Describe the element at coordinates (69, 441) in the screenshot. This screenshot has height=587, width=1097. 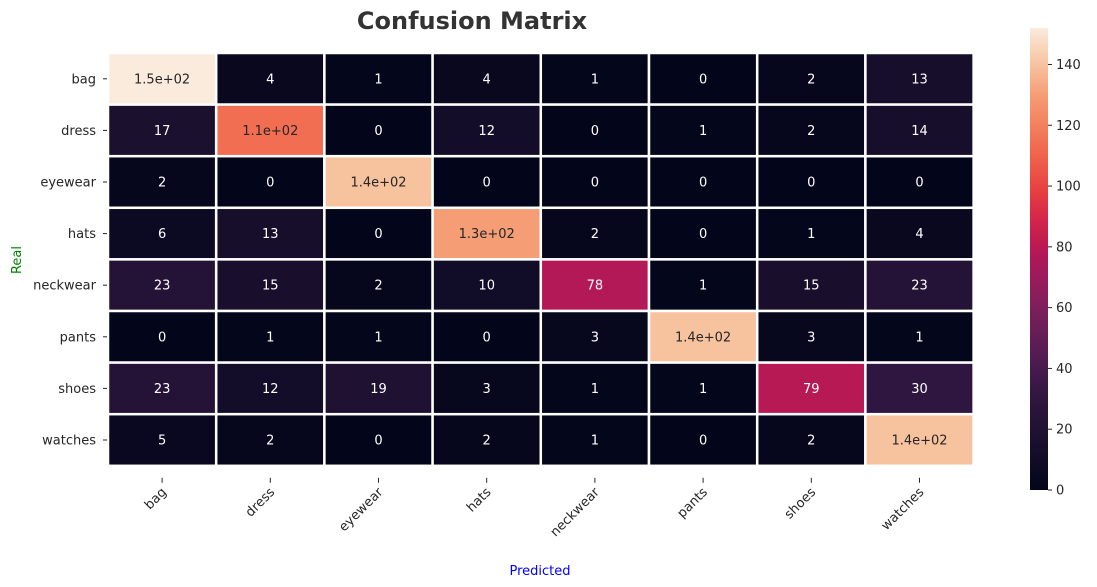
I see `y-tick-label-watches: watches` at that location.